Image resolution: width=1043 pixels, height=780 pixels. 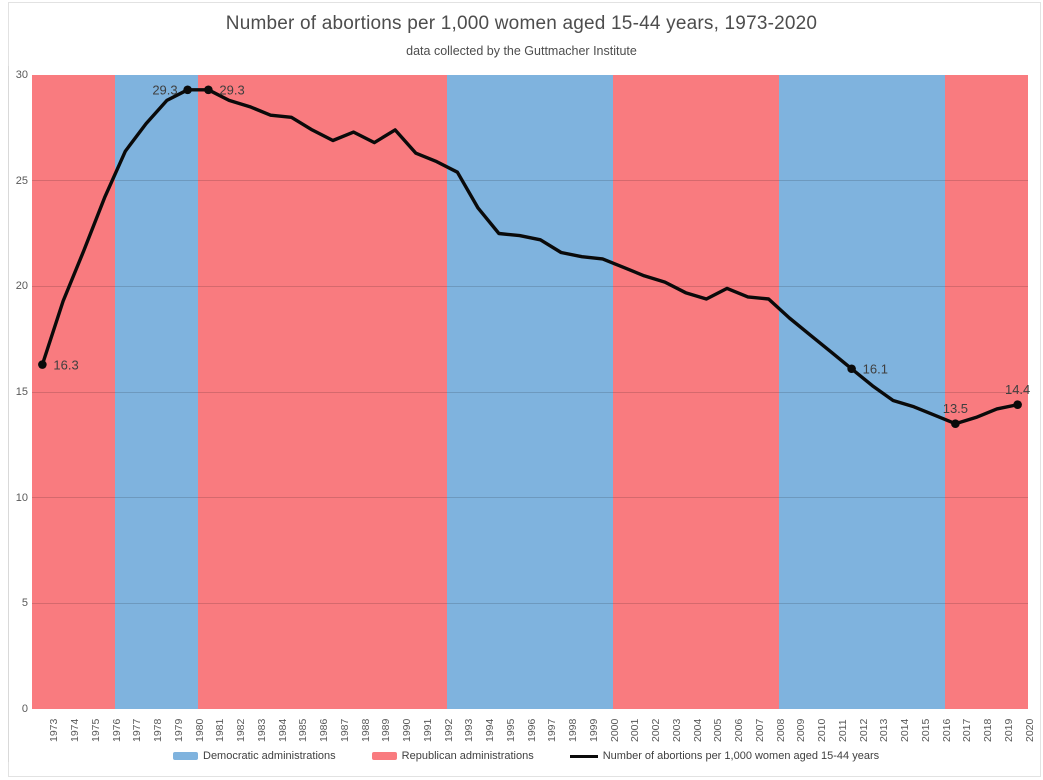 I want to click on y-axis-line, so click(x=8, y=414).